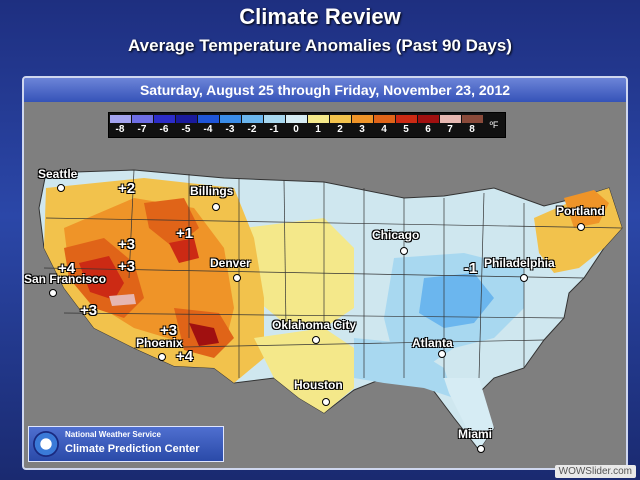 The width and height of the screenshot is (640, 480). I want to click on legend-label: -3, so click(230, 129).